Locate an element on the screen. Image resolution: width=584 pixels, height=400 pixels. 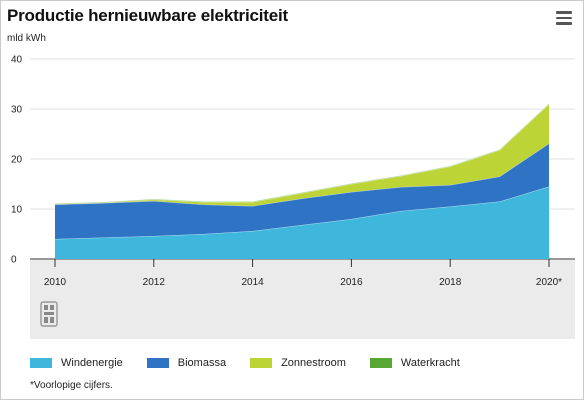
x-tick-label: 2010 is located at coordinates (55, 282).